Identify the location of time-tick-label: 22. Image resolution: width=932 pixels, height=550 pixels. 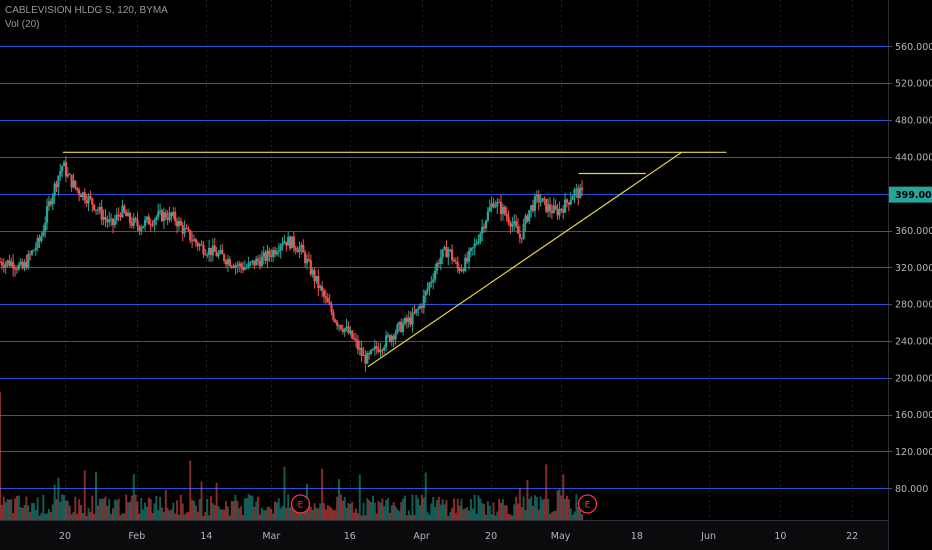
(852, 536).